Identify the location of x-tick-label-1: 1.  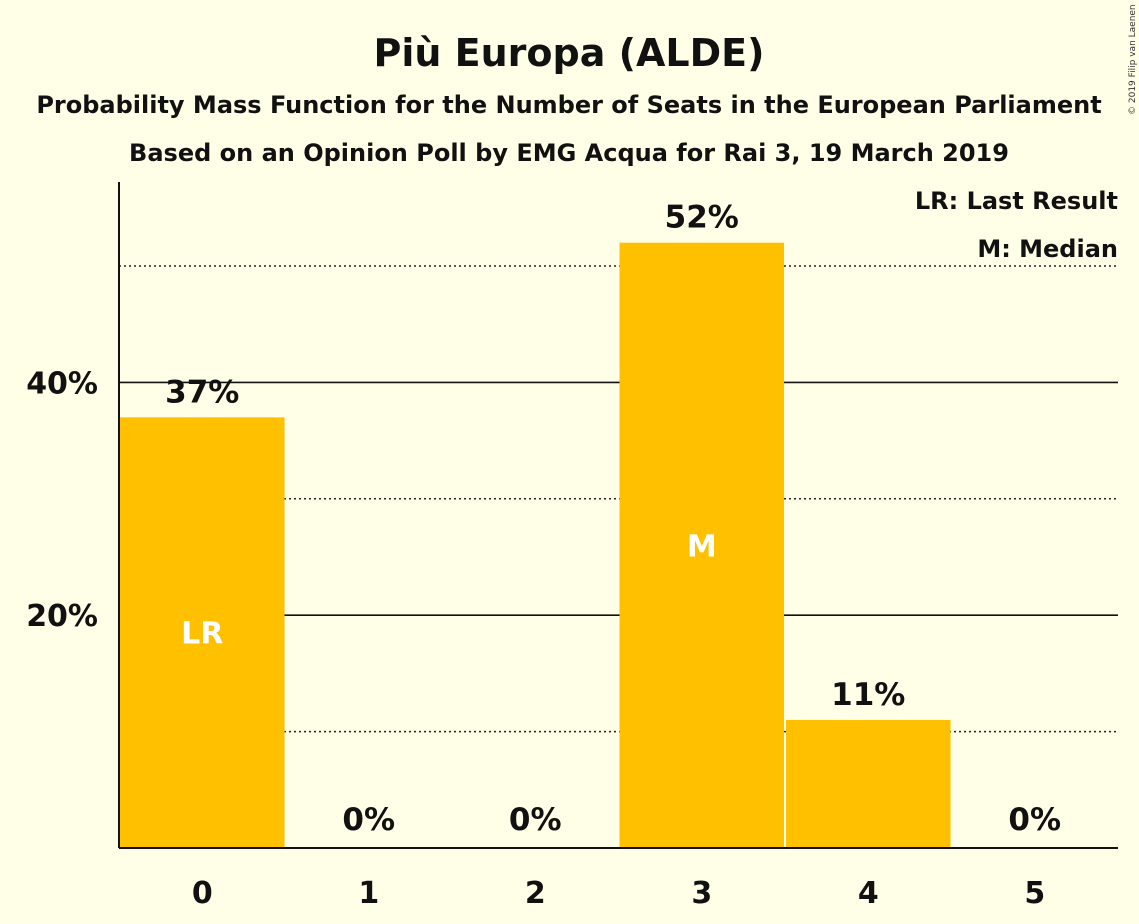
(368, 893).